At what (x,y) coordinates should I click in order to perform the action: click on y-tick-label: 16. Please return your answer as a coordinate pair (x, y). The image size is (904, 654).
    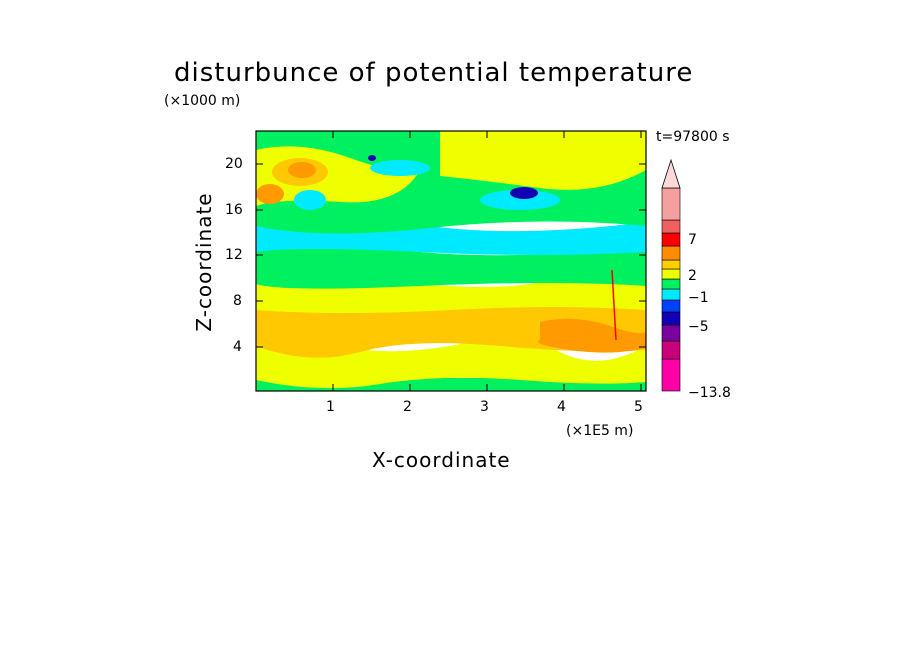
    Looking at the image, I should click on (234, 210).